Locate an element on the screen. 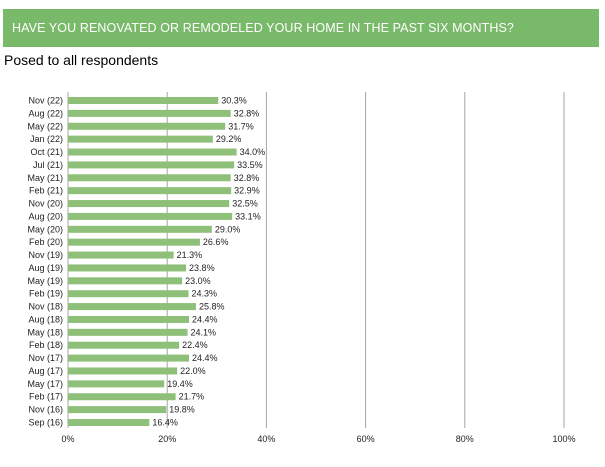  data-label: 24.1% is located at coordinates (204, 332).